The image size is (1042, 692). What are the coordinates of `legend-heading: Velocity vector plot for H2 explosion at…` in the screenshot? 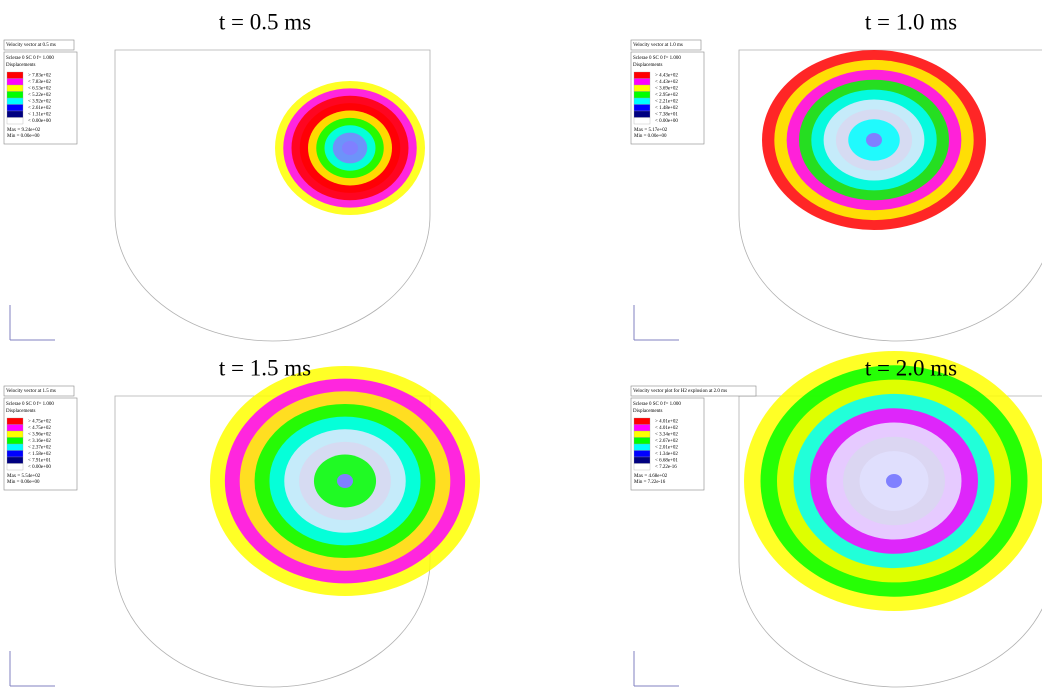 It's located at (680, 391).